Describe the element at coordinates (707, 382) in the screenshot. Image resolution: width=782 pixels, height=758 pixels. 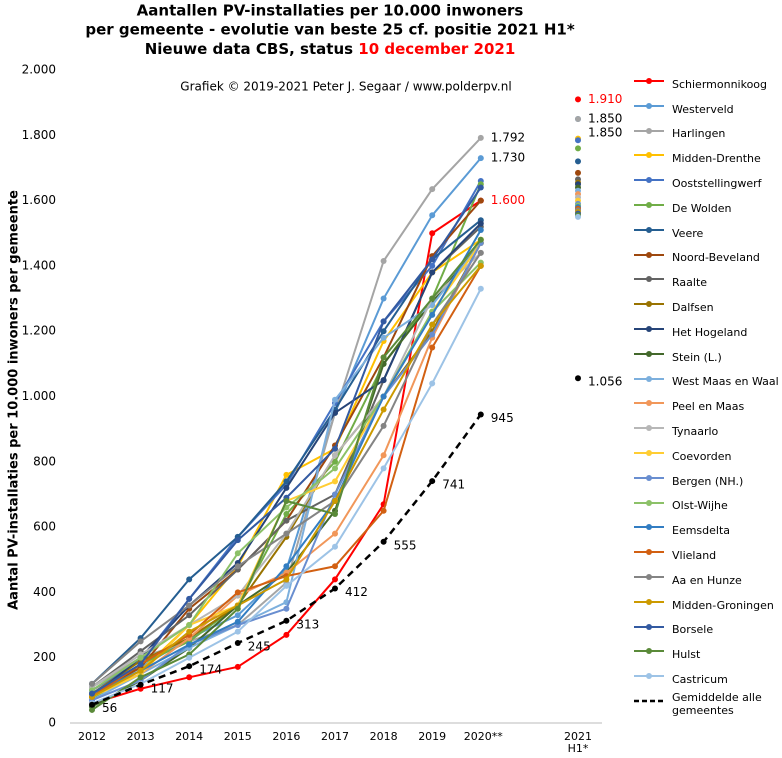
I see `legend-item: West Maas en Waal` at that location.